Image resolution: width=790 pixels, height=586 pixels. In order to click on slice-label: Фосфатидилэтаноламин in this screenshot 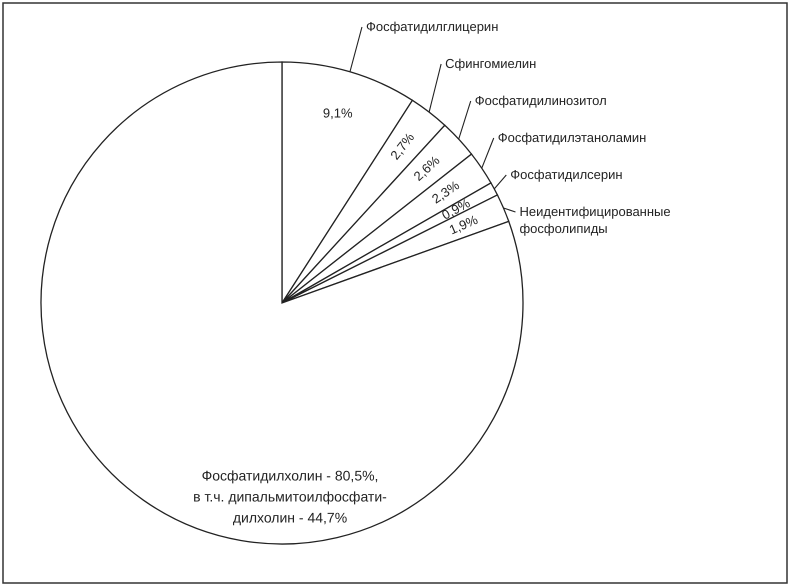, I will do `click(572, 137)`.